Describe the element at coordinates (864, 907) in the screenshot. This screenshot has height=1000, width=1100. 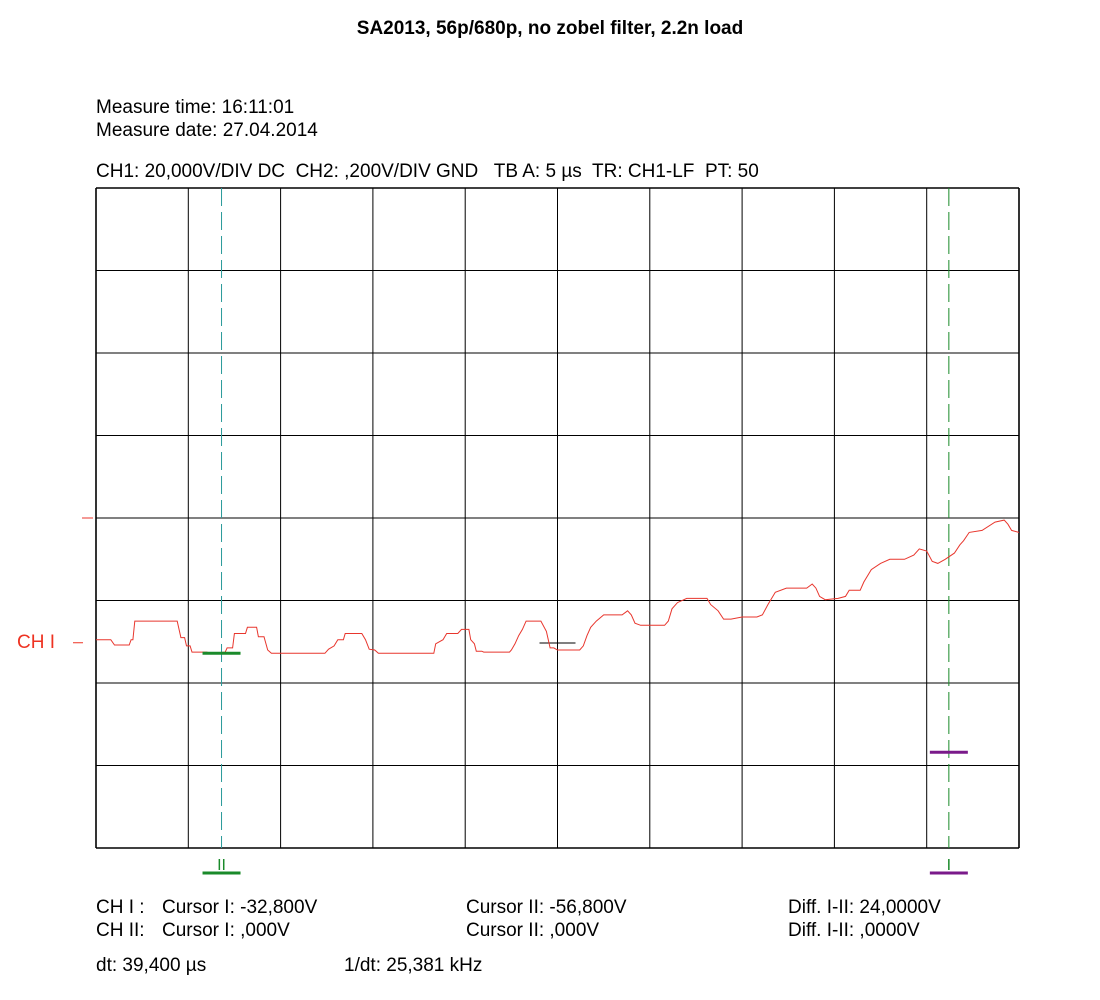
I see `readout-ch1-diff: Diff. I-II: 24,0000V` at that location.